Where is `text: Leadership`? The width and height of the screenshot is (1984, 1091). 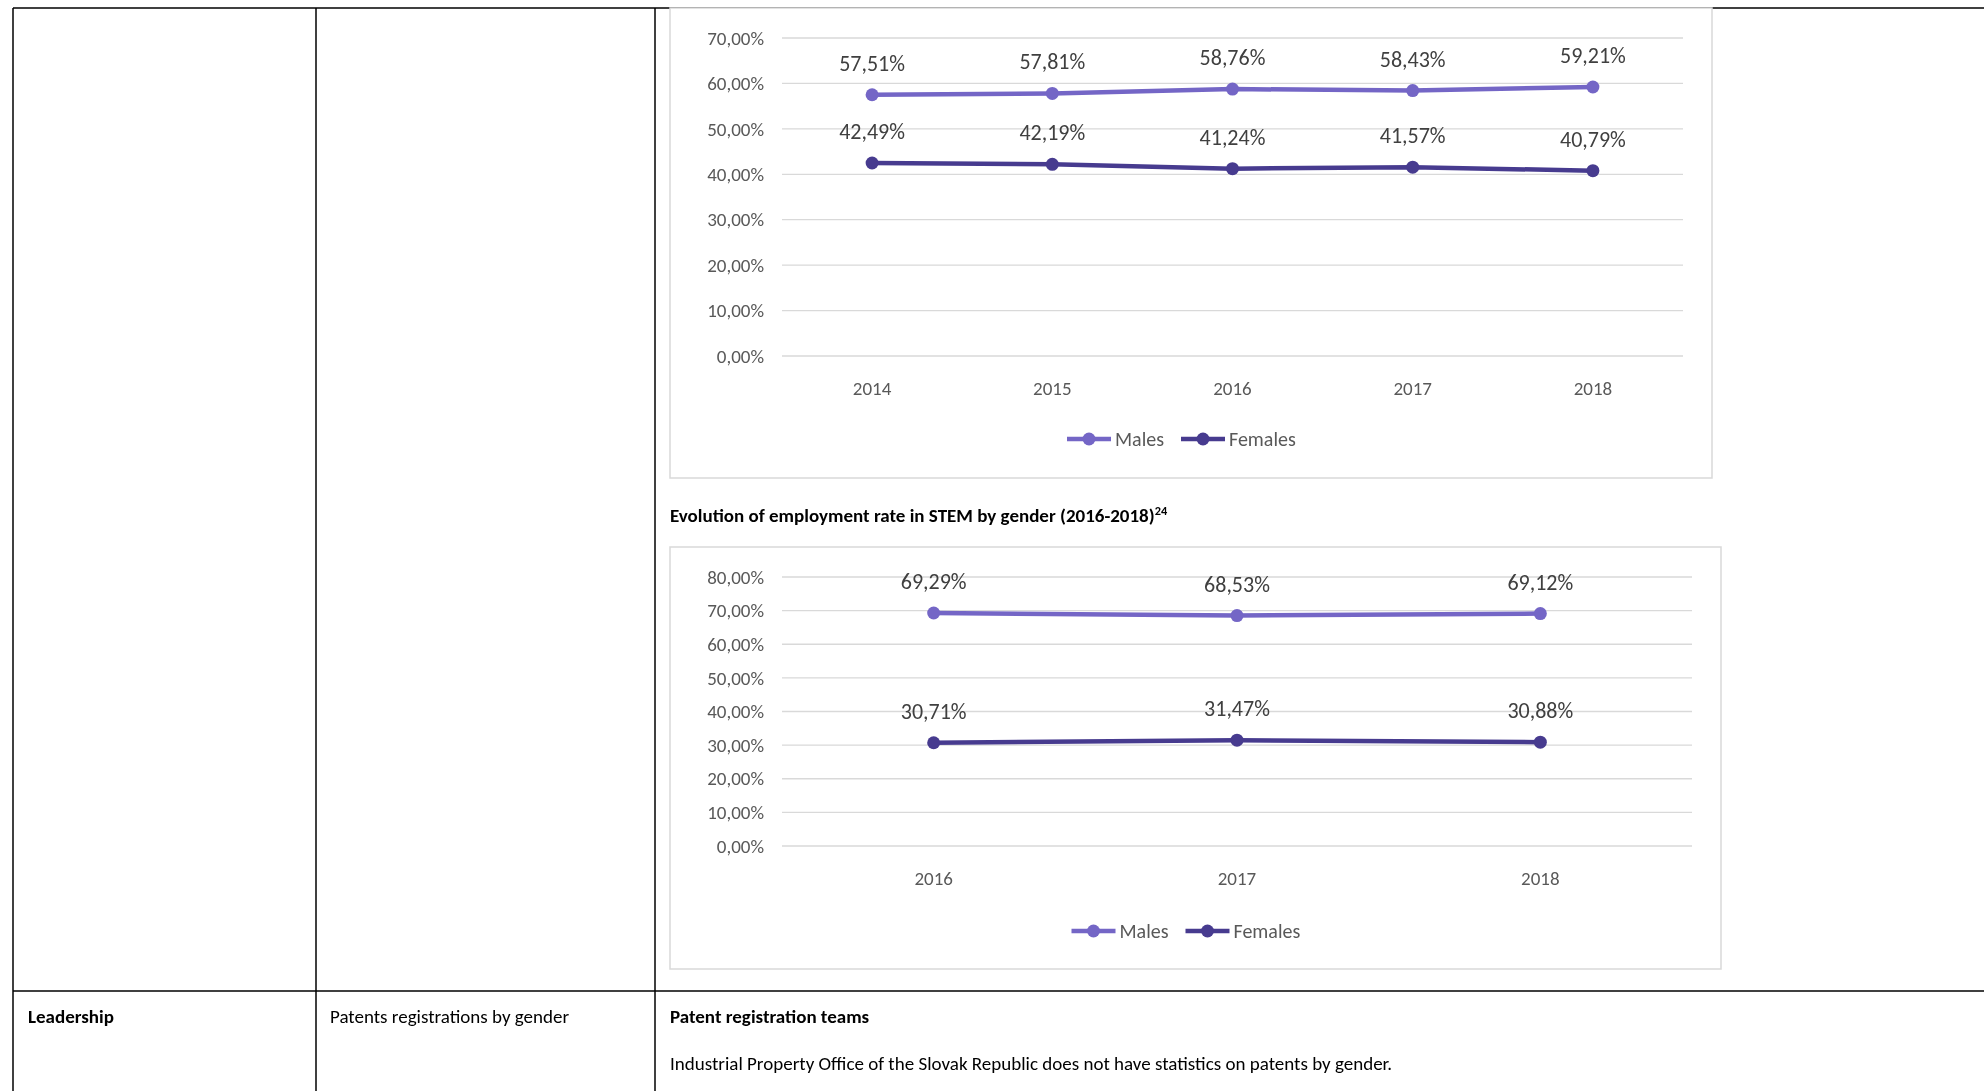
text: Leadership is located at coordinates (71, 1016).